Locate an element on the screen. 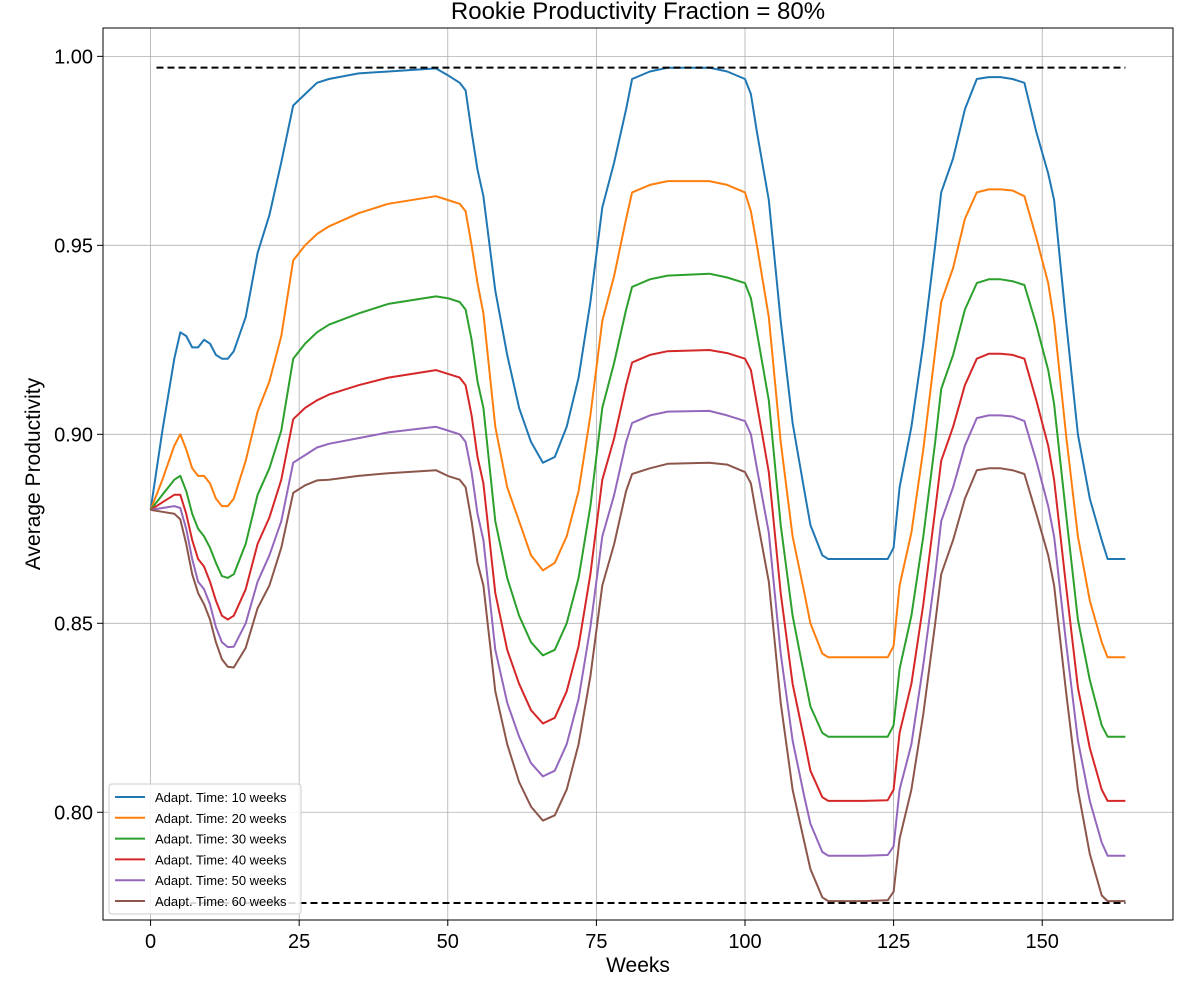 This screenshot has width=1200, height=1000. y-tick-label: 0.80 is located at coordinates (73, 813).